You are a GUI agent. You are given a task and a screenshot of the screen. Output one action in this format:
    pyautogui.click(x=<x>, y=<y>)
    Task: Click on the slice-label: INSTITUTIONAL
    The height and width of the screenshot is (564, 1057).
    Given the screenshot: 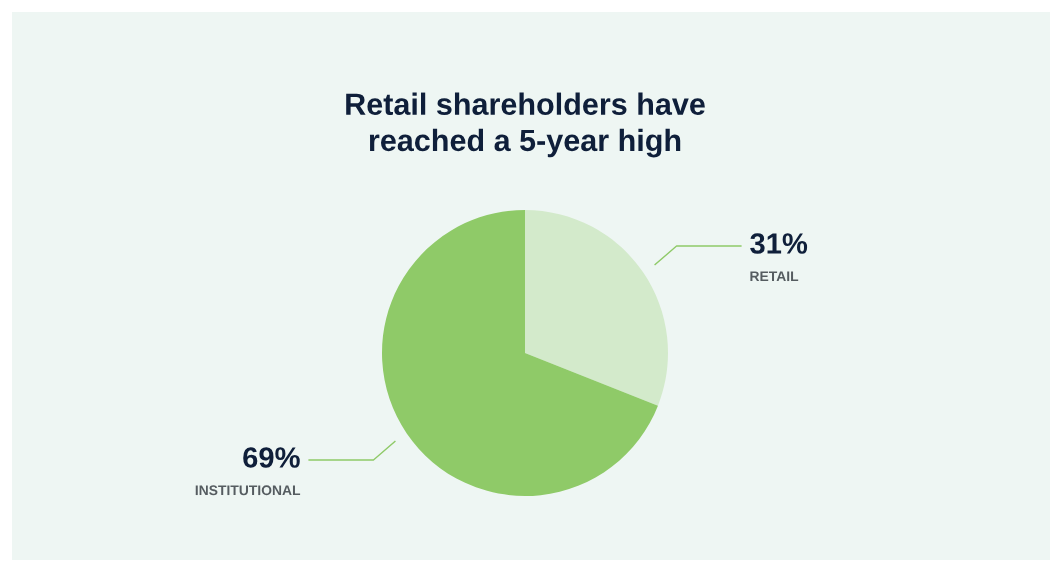 What is the action you would take?
    pyautogui.click(x=248, y=490)
    